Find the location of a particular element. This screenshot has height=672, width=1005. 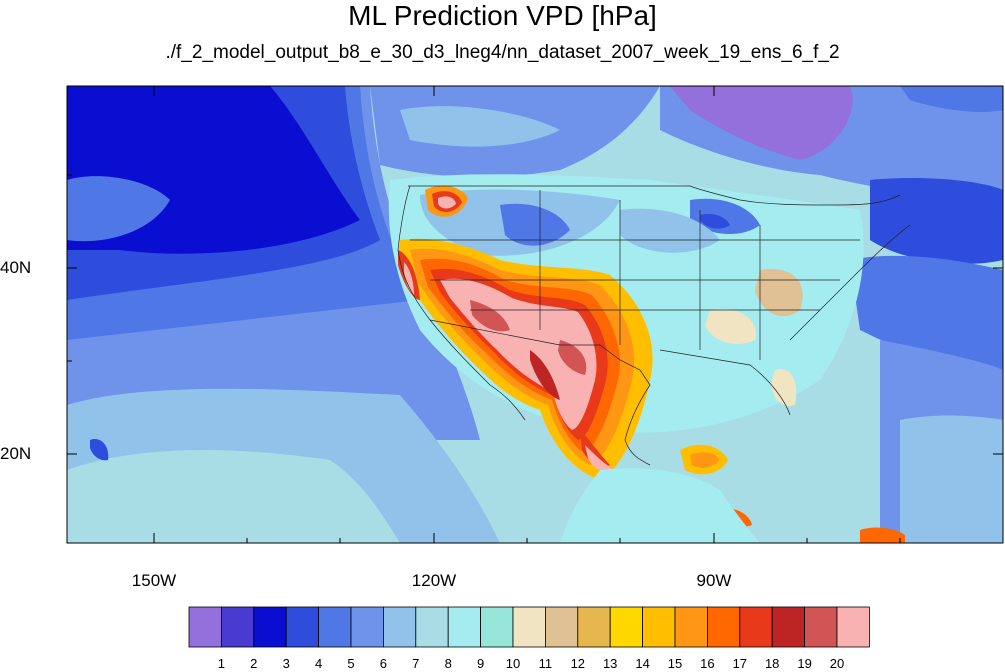

colorbar-tick-label: 7 is located at coordinates (416, 663).